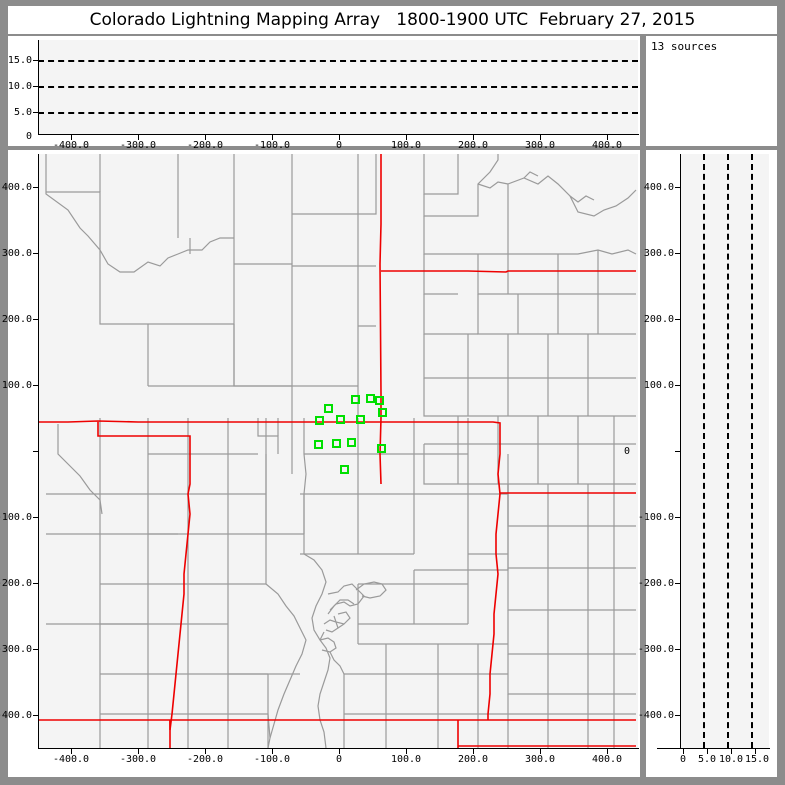 The height and width of the screenshot is (785, 785). What do you see at coordinates (406, 759) in the screenshot?
I see `map-xticklabel-100: 100.0` at bounding box center [406, 759].